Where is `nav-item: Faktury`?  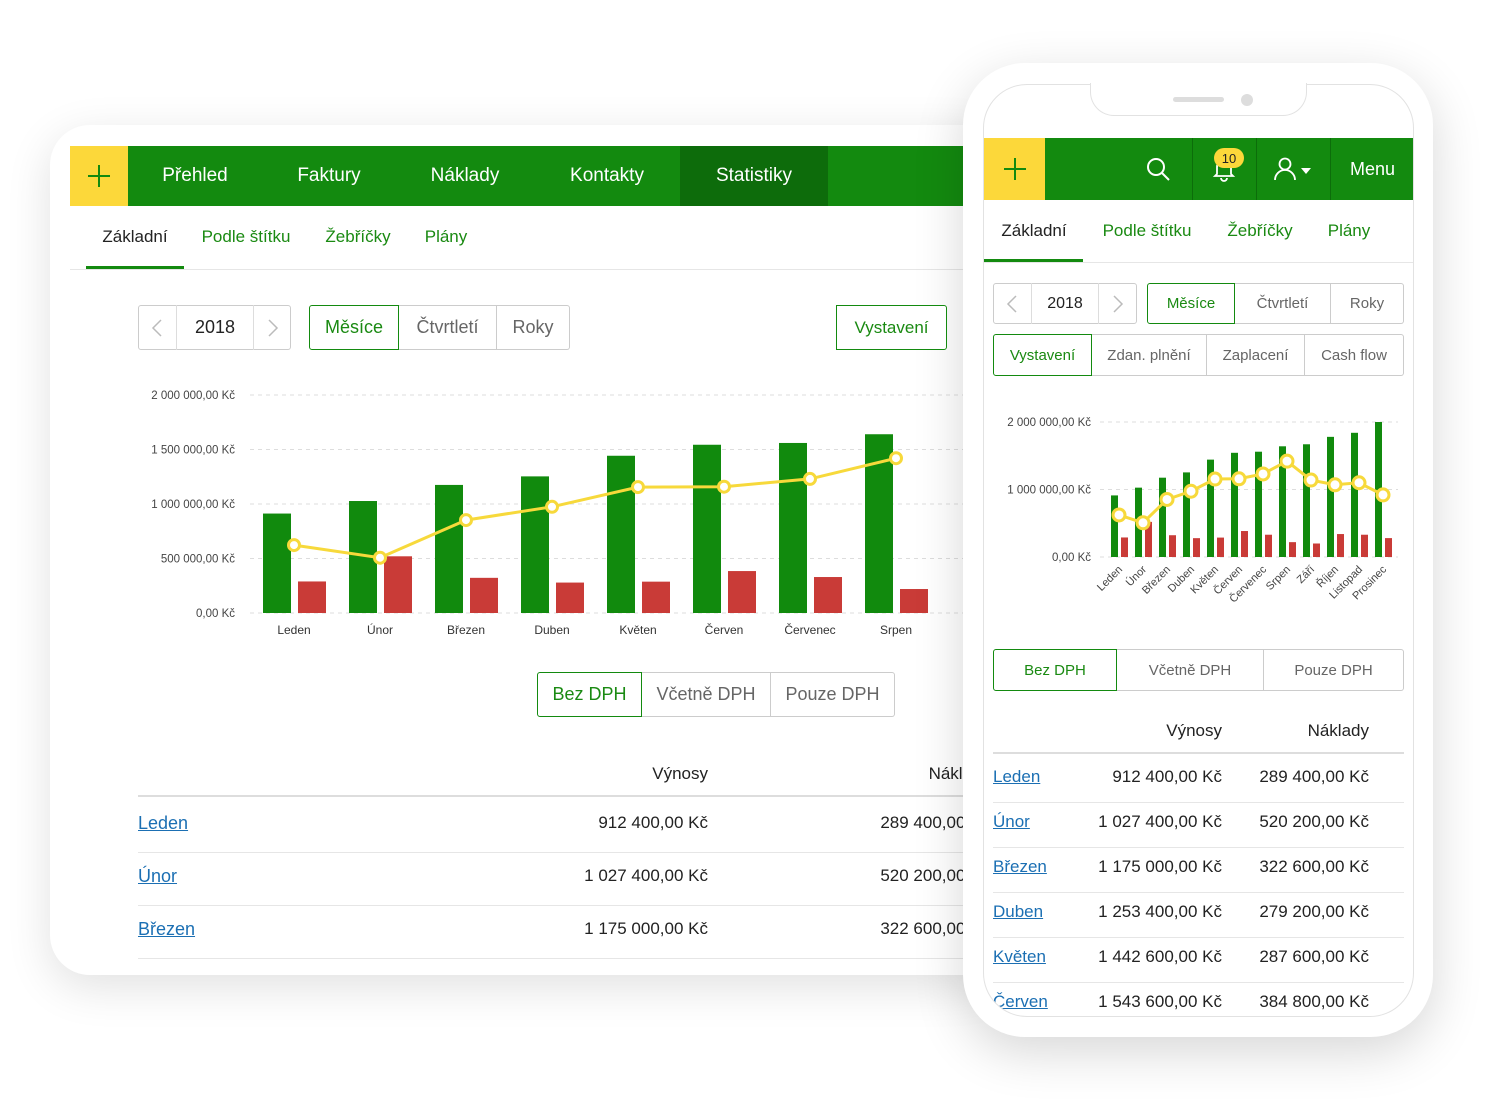 nav-item: Faktury is located at coordinates (329, 175).